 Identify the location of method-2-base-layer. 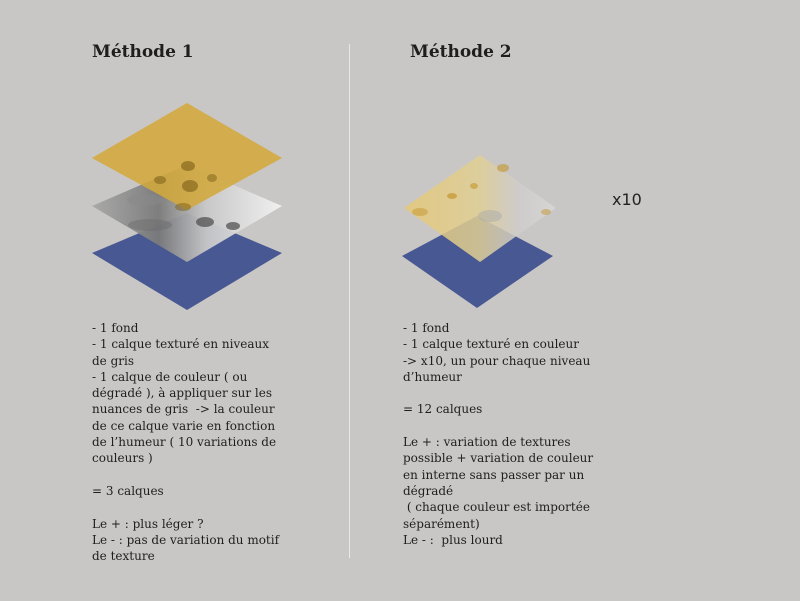
(477, 262).